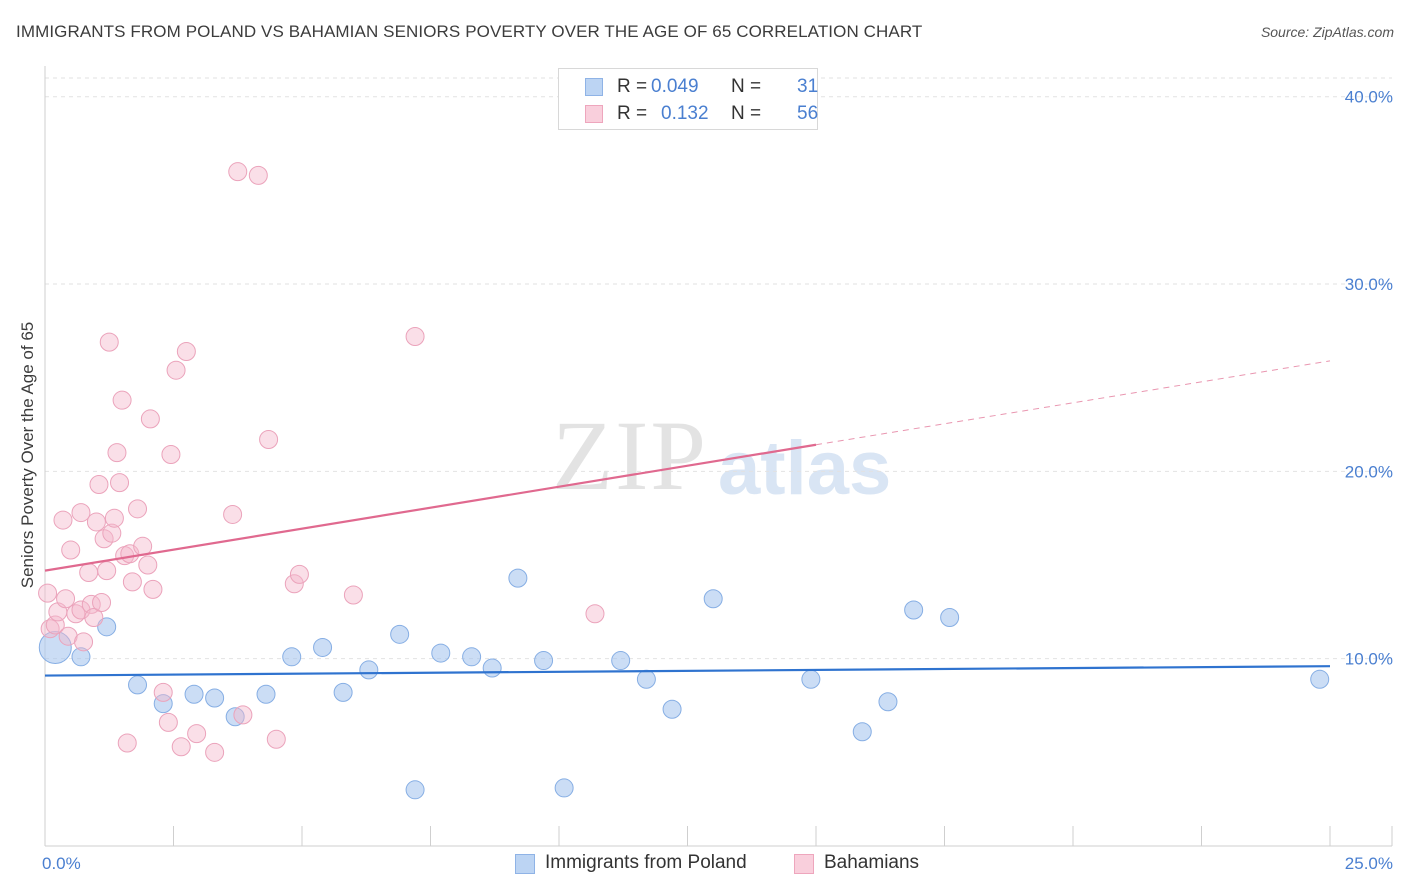 This screenshot has width=1406, height=892. I want to click on poland-trend-line, so click(687, 671).